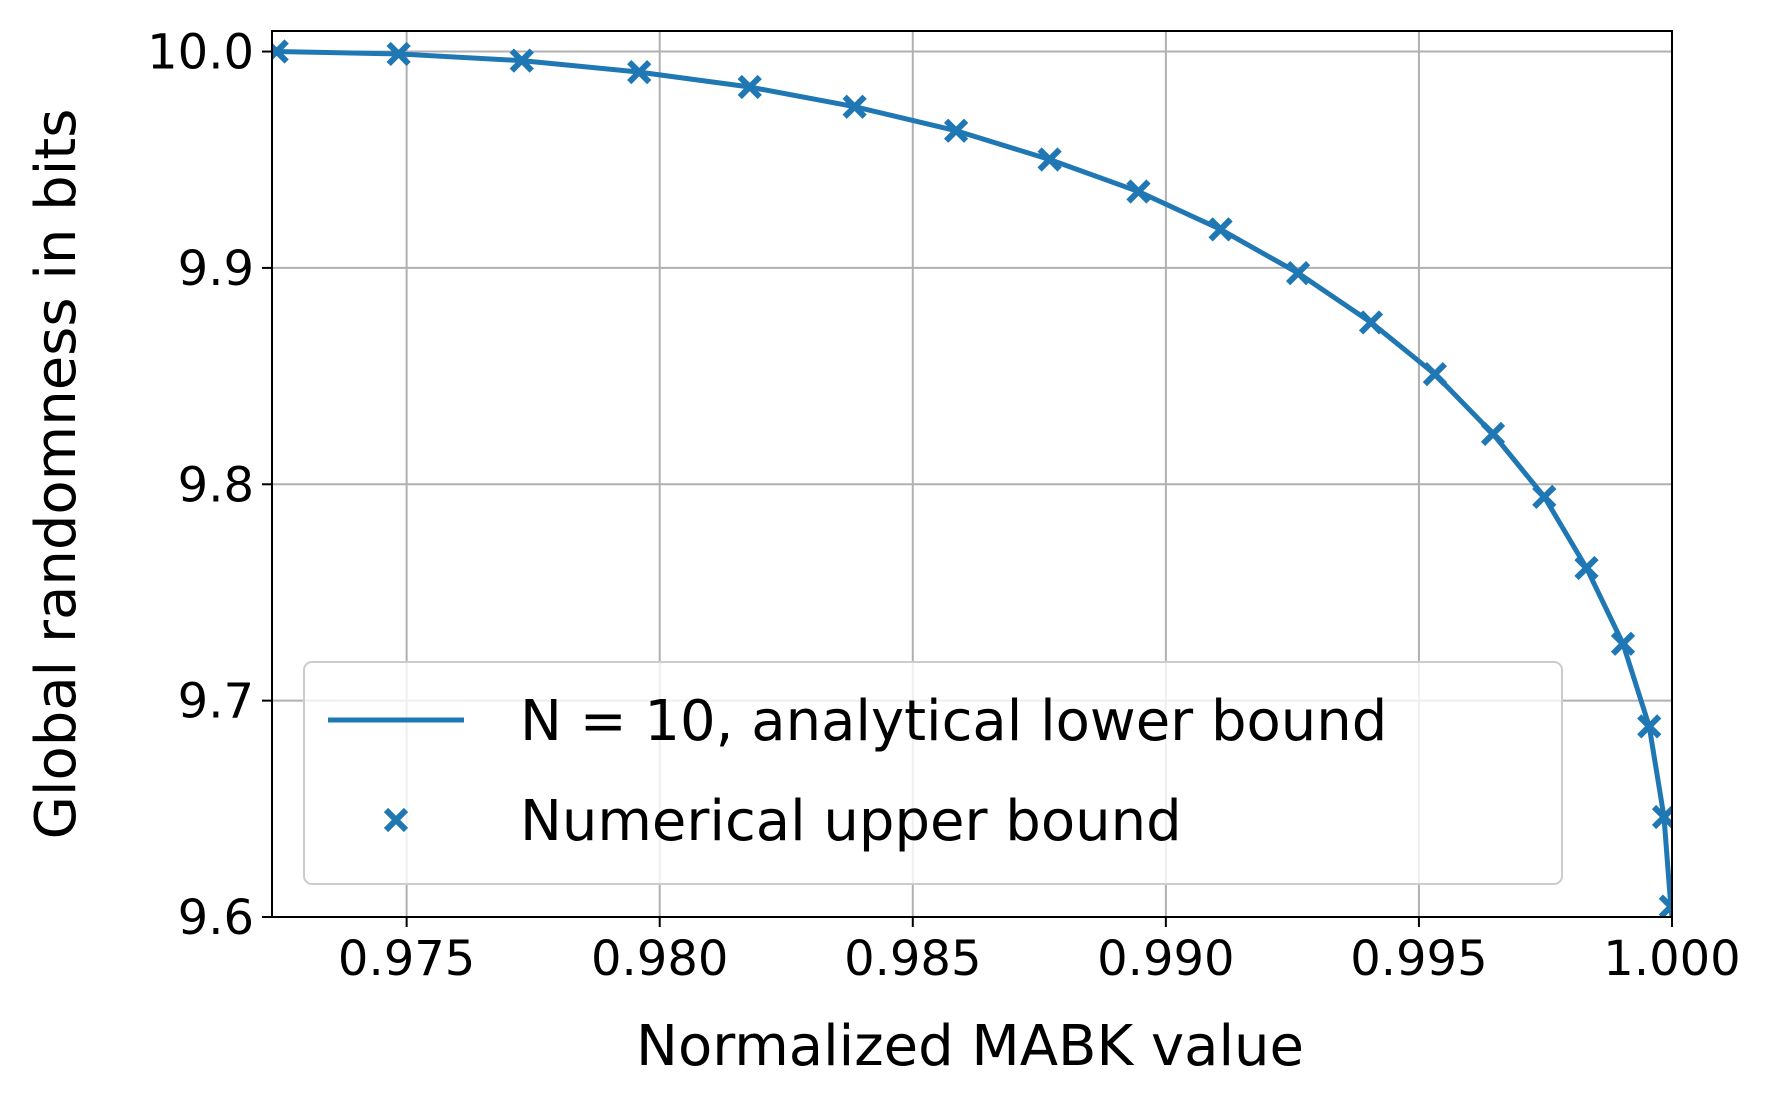 The height and width of the screenshot is (1107, 1778). What do you see at coordinates (216, 702) in the screenshot?
I see `y-tick-label: 9.7` at bounding box center [216, 702].